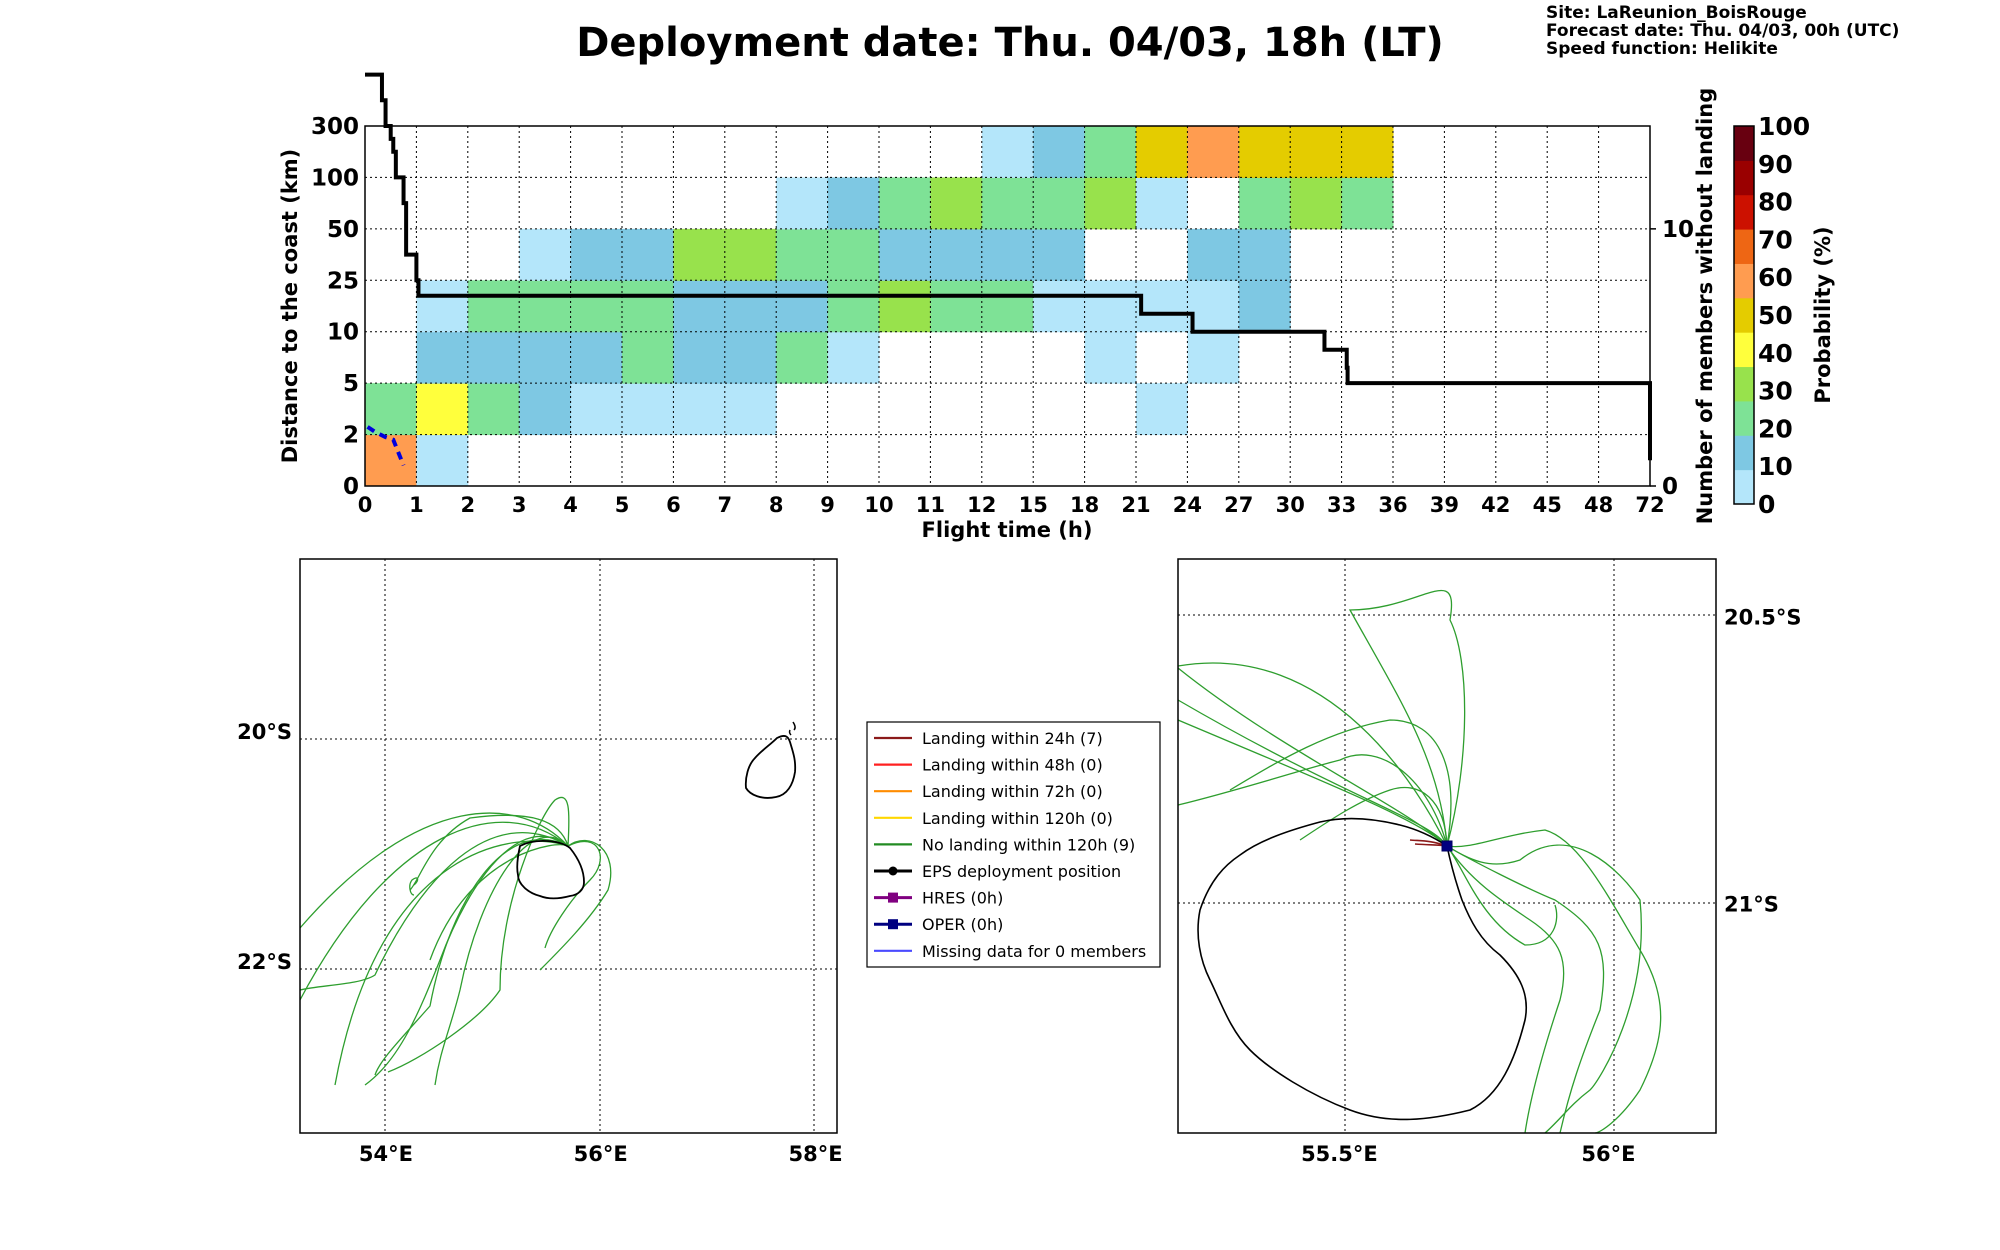  Describe the element at coordinates (1495, 505) in the screenshot. I see `x-tick-label: 42` at that location.